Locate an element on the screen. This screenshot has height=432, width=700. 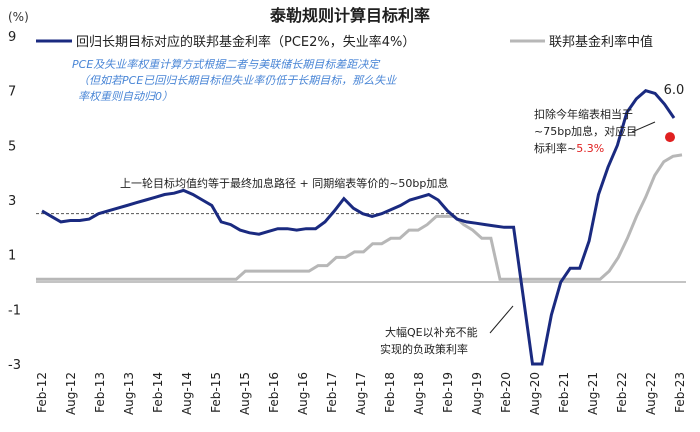
annotation-qe-line2: 实现的负政策利率 is located at coordinates (424, 349).